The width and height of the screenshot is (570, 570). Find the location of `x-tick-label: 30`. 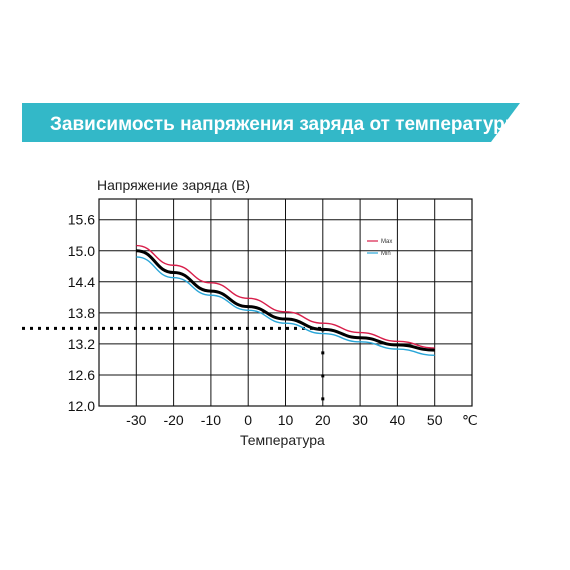

x-tick-label: 30 is located at coordinates (360, 420).